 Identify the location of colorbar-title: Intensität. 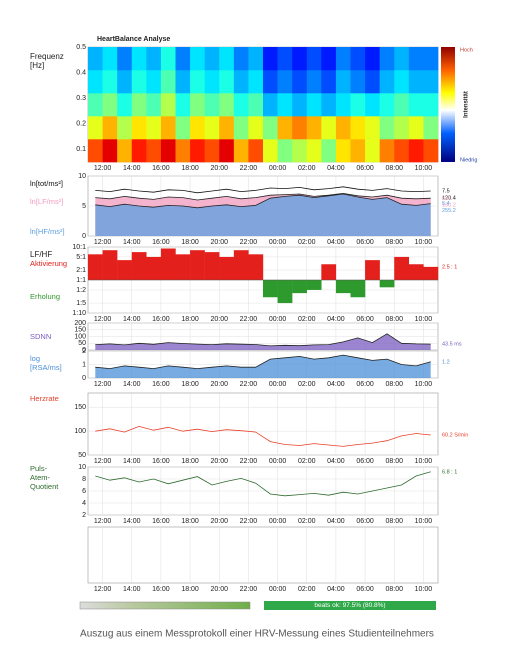
(467, 104).